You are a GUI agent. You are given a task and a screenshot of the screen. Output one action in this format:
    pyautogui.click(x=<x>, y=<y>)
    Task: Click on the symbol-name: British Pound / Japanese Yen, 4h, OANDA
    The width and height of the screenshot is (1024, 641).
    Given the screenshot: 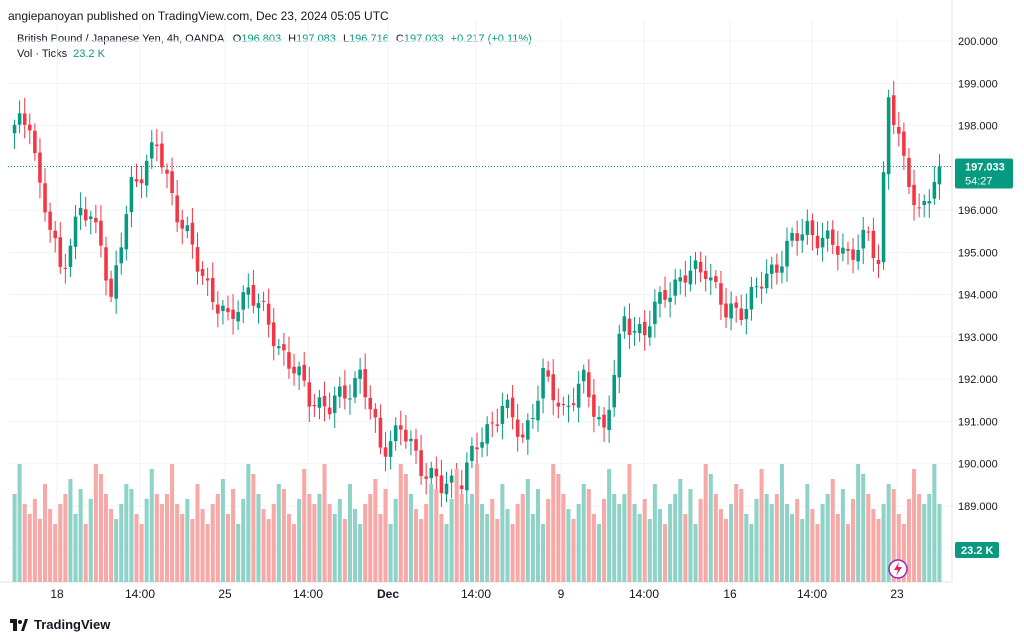 What is the action you would take?
    pyautogui.click(x=120, y=39)
    